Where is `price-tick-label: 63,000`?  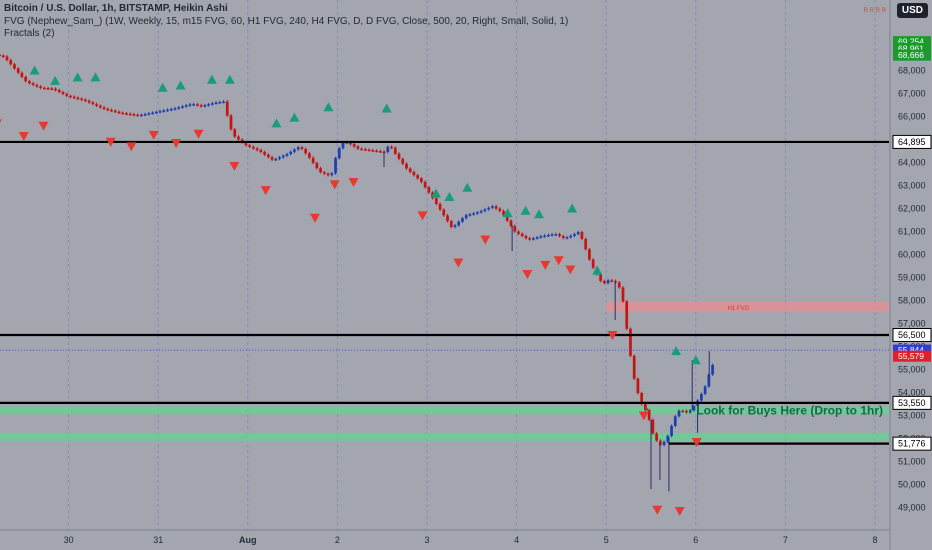
price-tick-label: 63,000 is located at coordinates (912, 186).